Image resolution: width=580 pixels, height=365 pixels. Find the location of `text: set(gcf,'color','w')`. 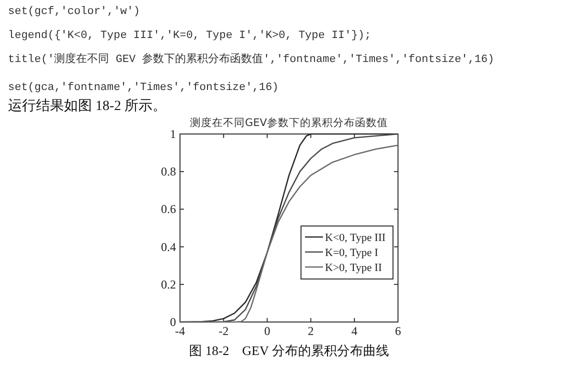

text: set(gcf,'color','w') is located at coordinates (74, 12).